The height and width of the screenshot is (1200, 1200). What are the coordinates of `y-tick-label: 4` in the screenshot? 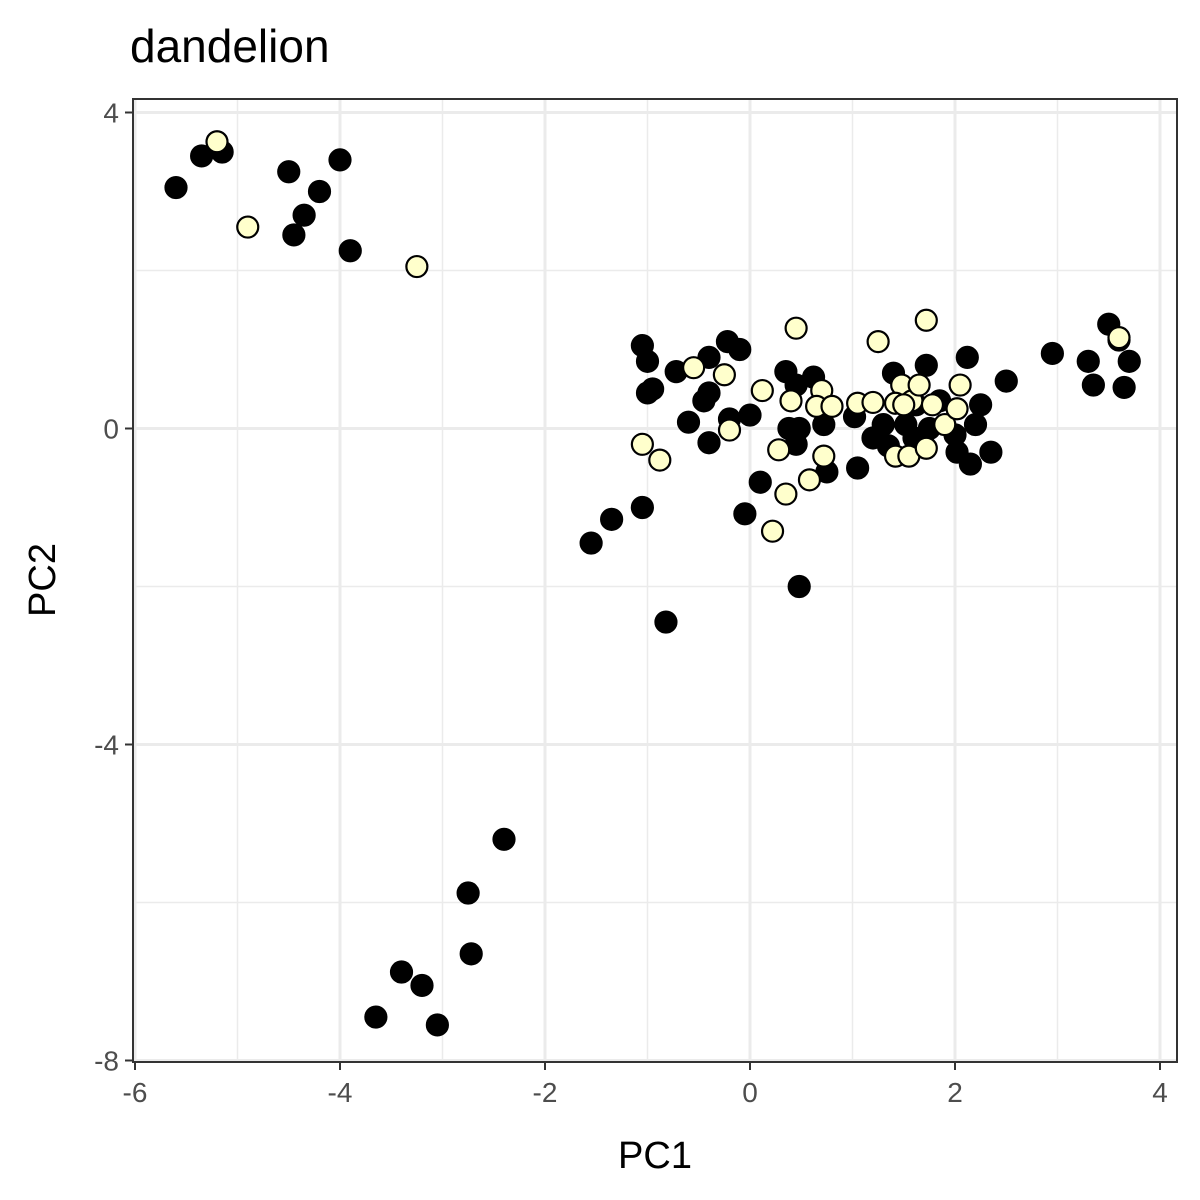 It's located at (111, 113).